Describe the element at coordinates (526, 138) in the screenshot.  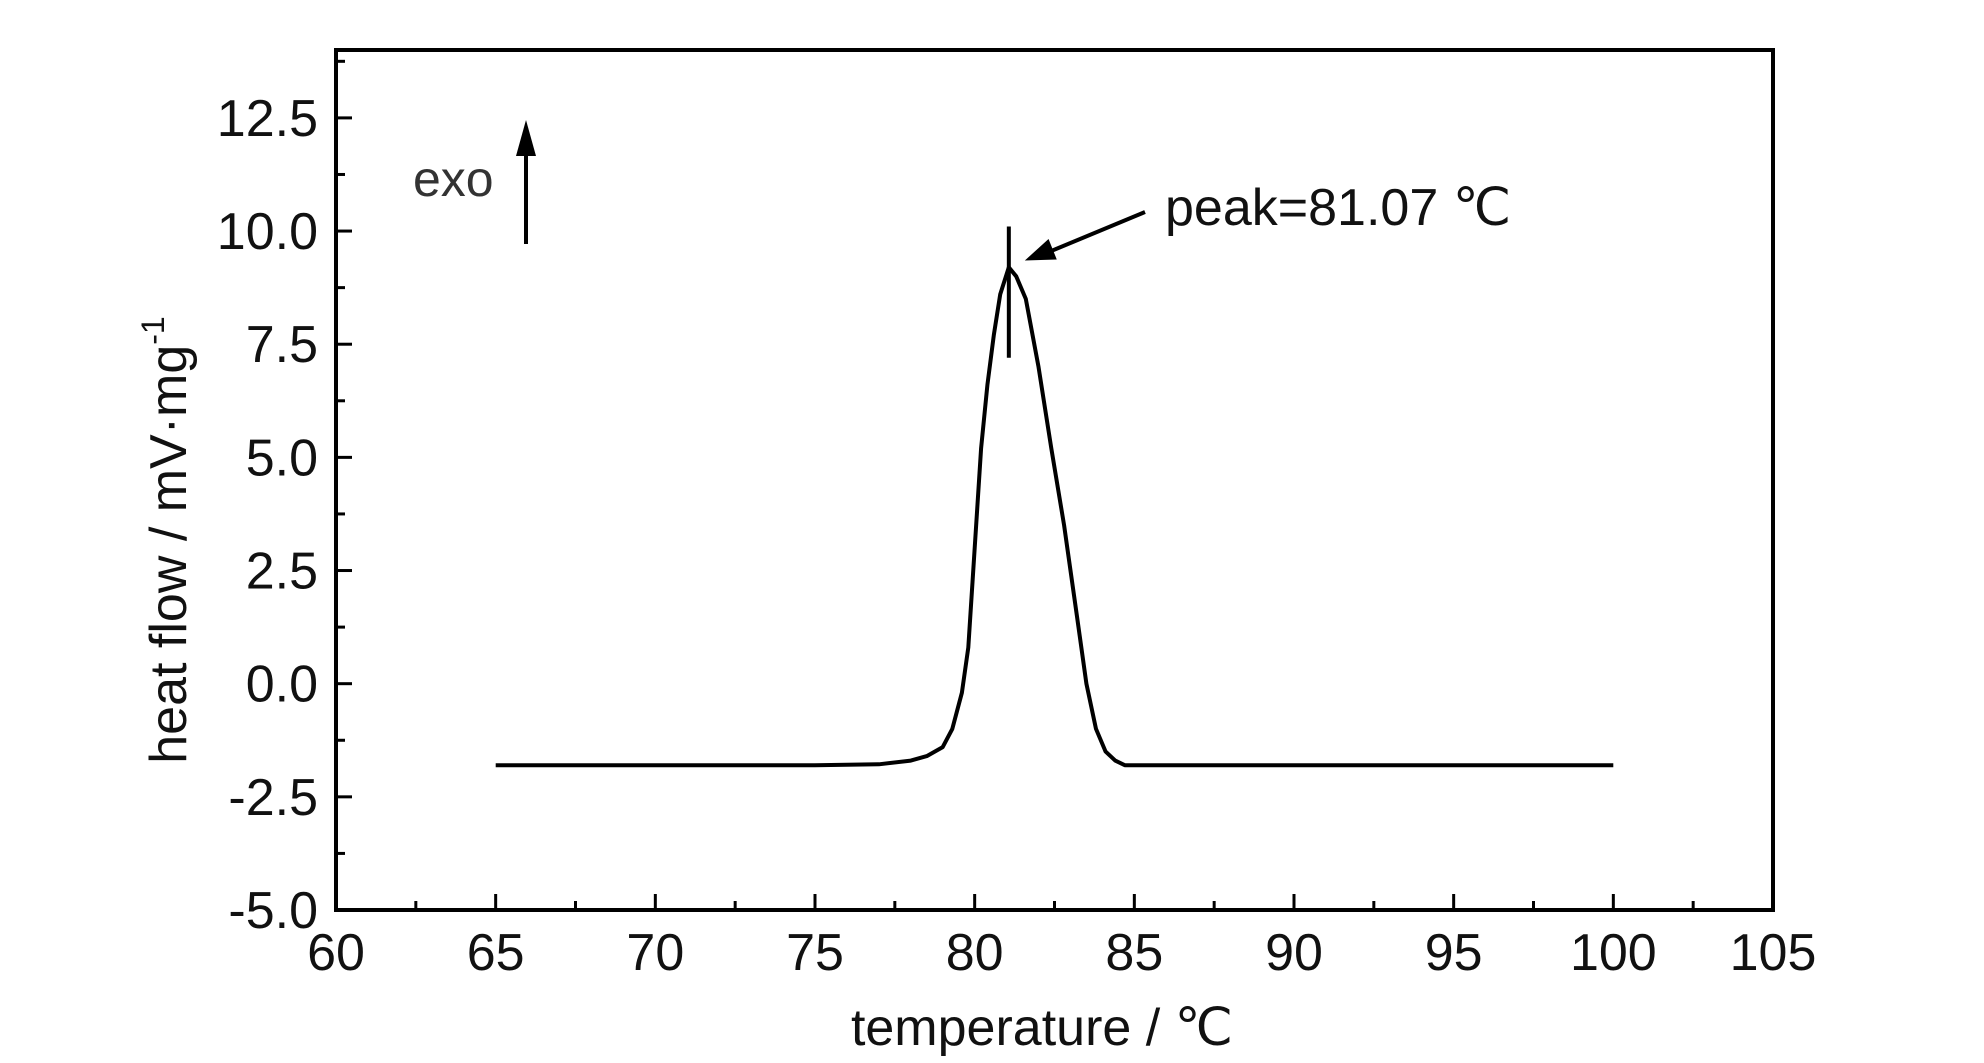
I see `exo-arrow-head` at that location.